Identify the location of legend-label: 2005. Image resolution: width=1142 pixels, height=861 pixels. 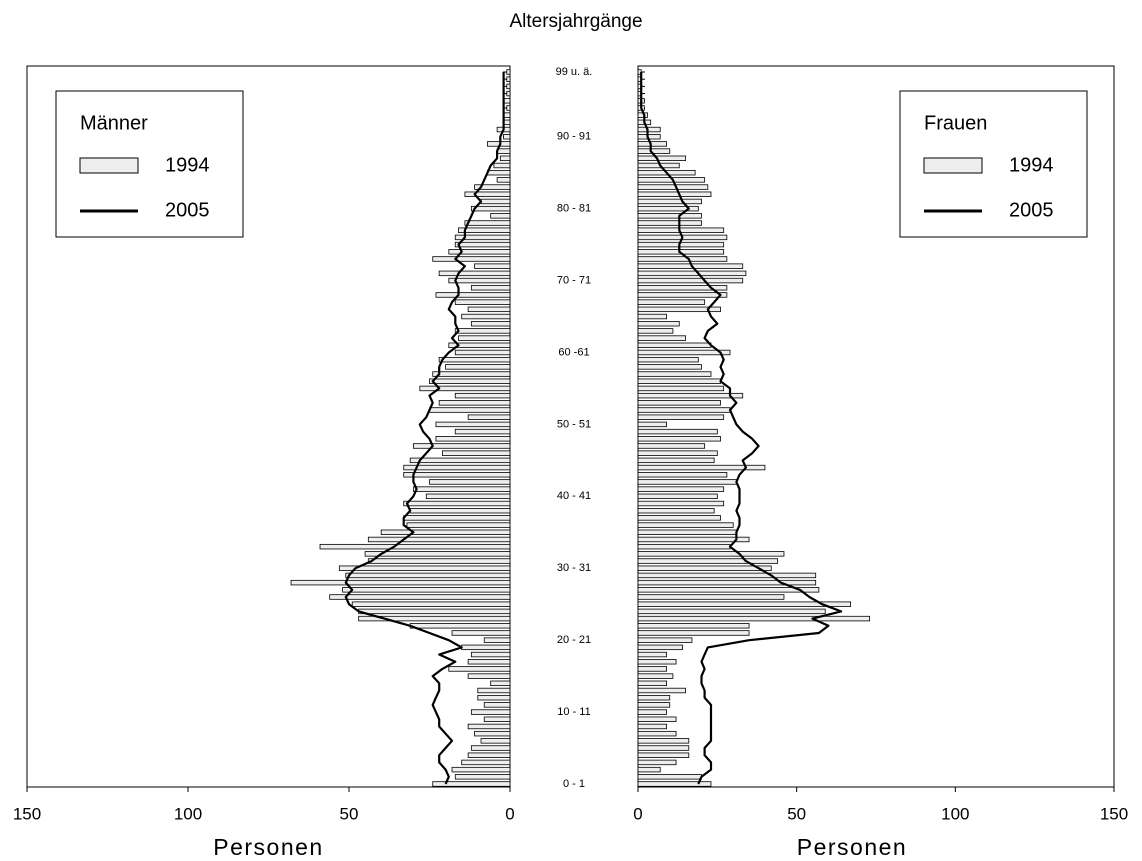
(1031, 210).